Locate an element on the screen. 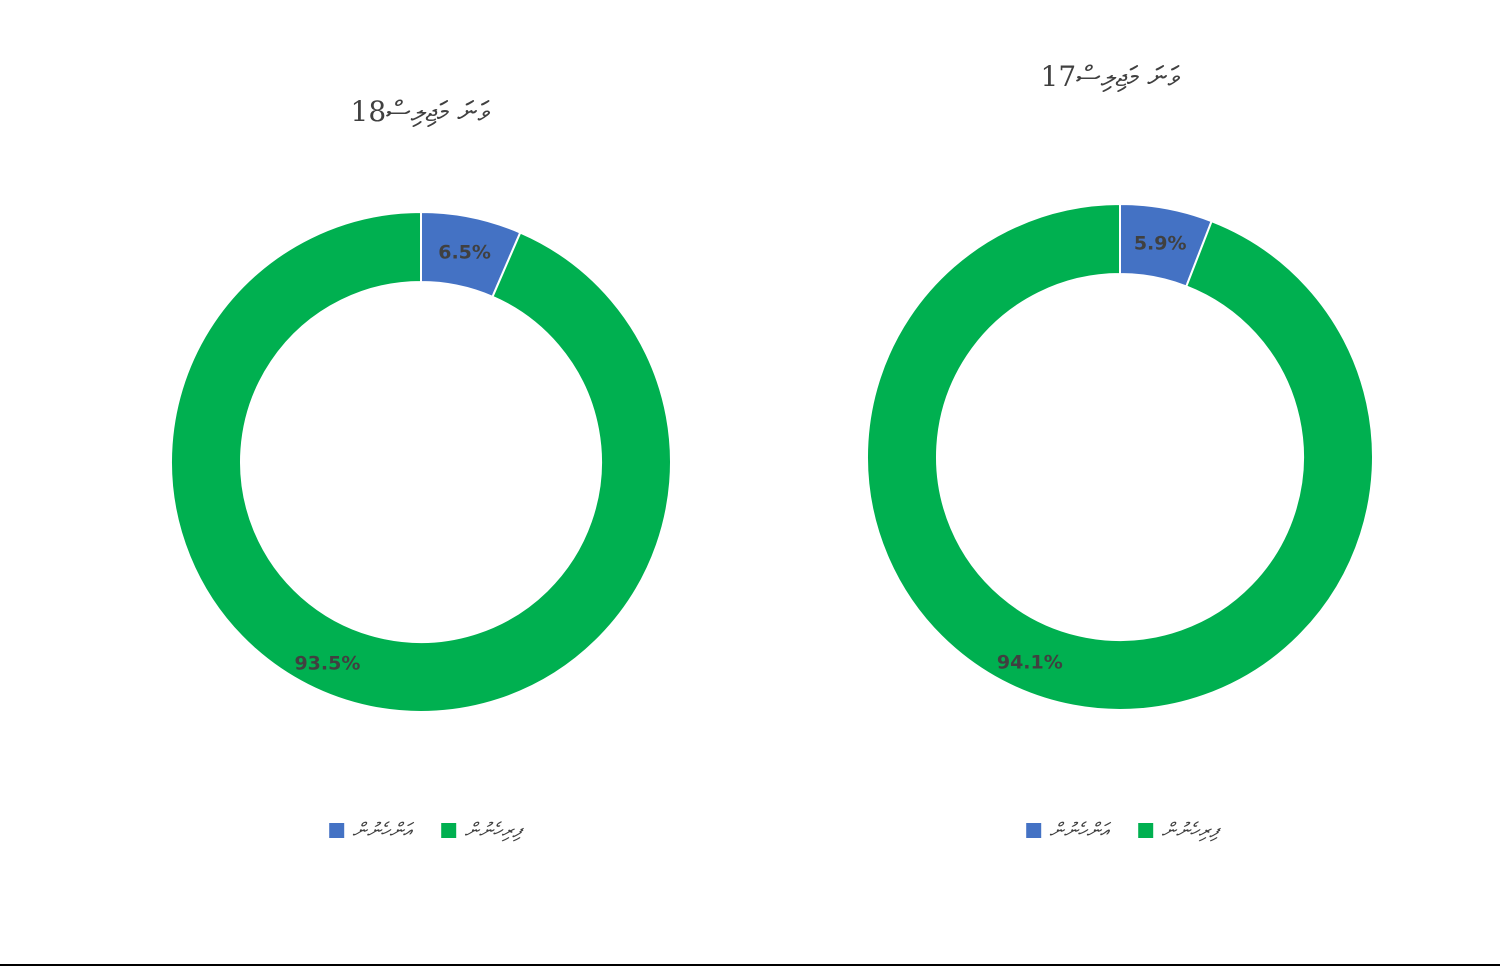  bottom-rule is located at coordinates (750, 965).